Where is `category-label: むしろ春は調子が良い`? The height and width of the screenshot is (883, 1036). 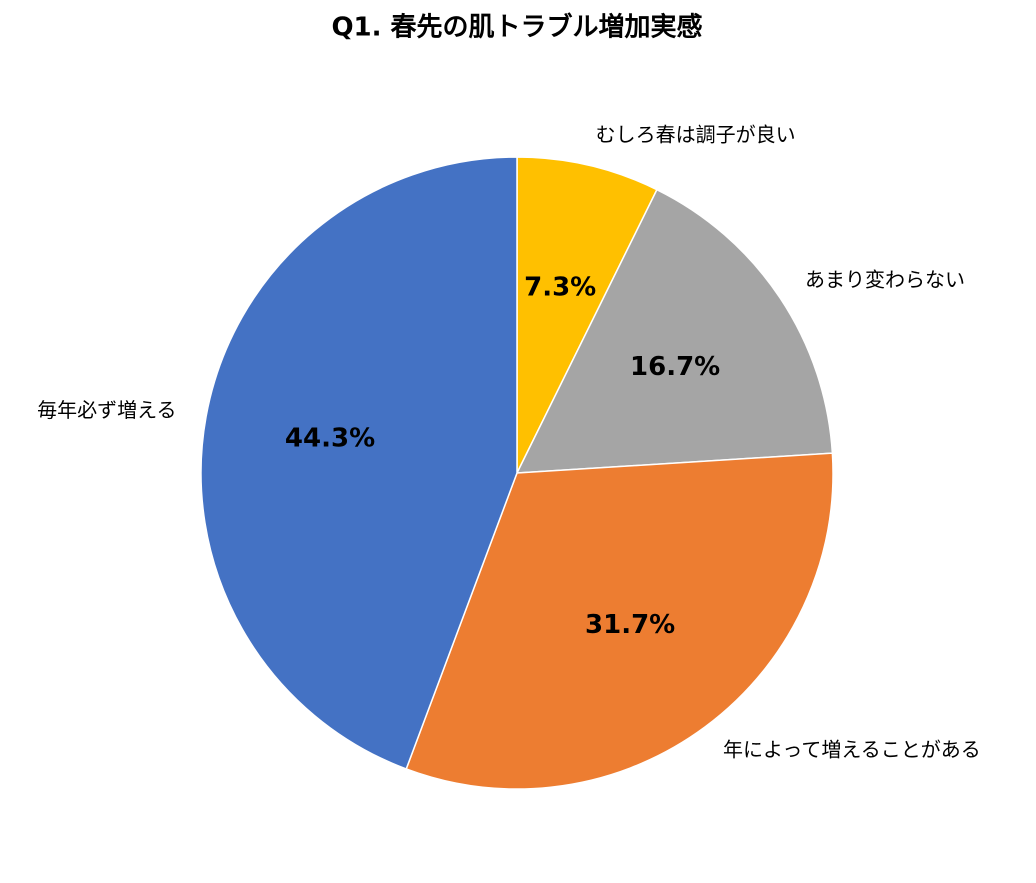
category-label: むしろ春は調子が良い is located at coordinates (696, 135).